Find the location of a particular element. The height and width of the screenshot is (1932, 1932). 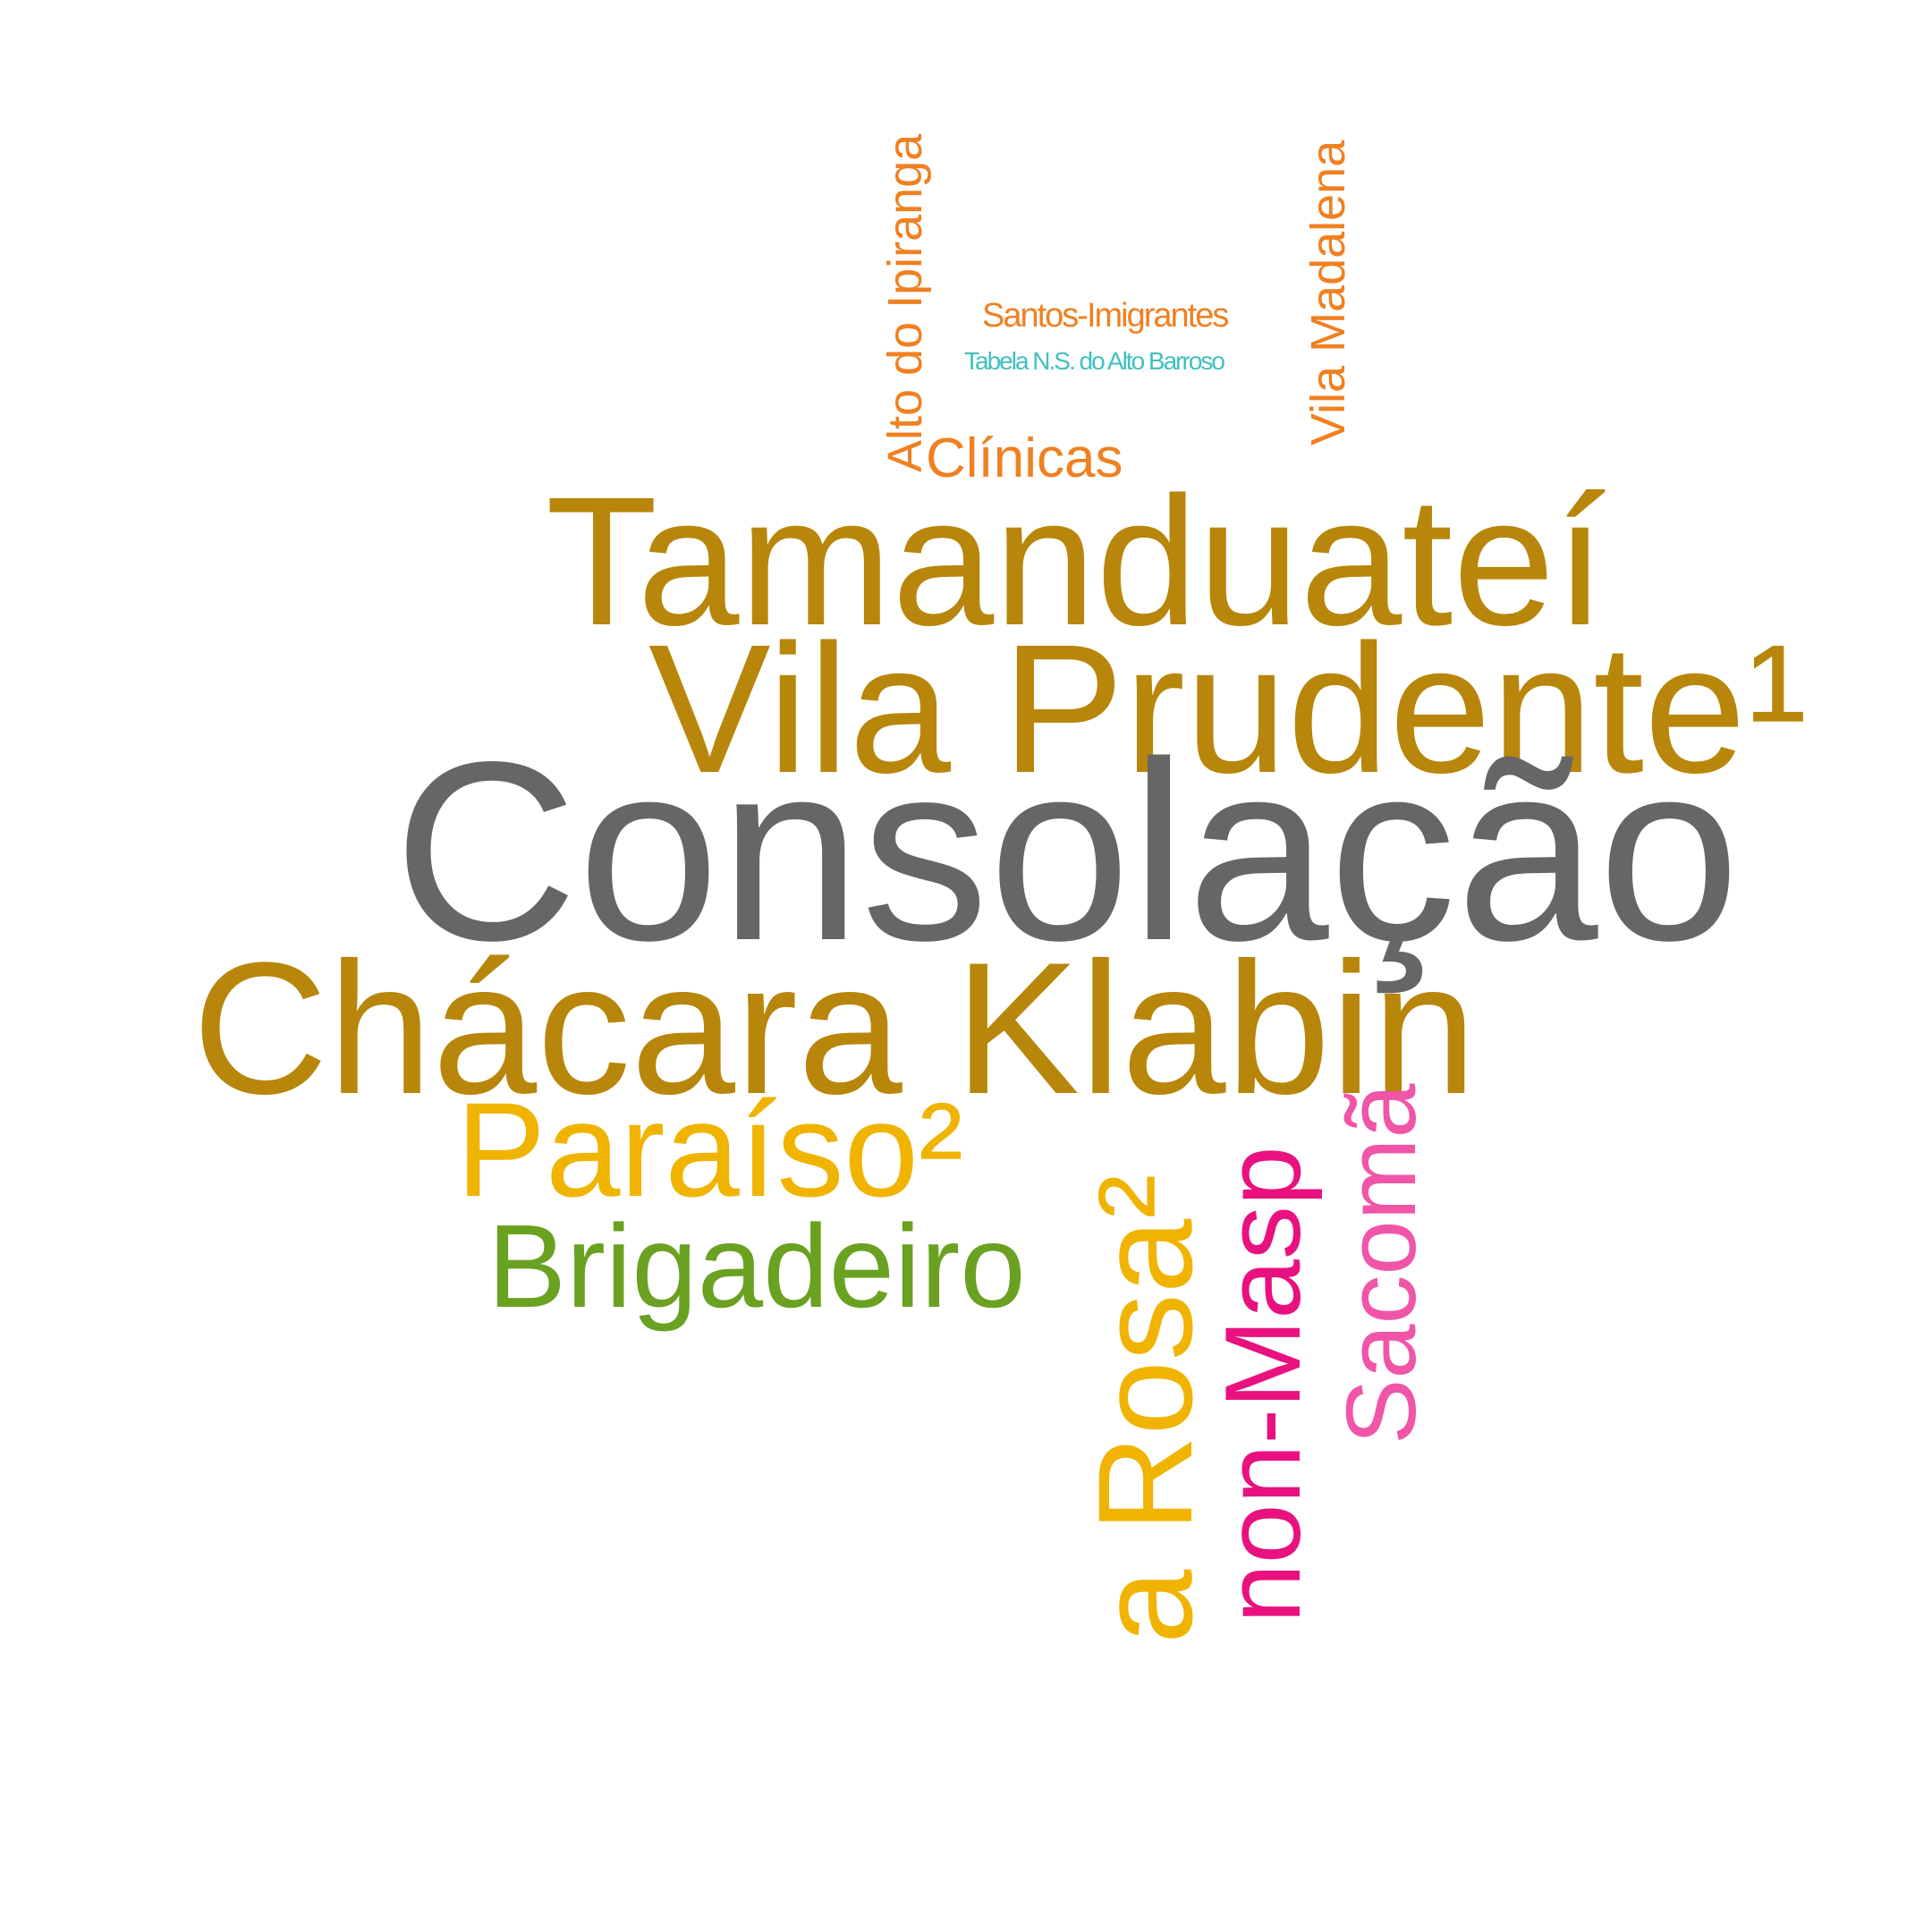

word-vila-prudente: Vila Prudente¹ is located at coordinates (1228, 708).